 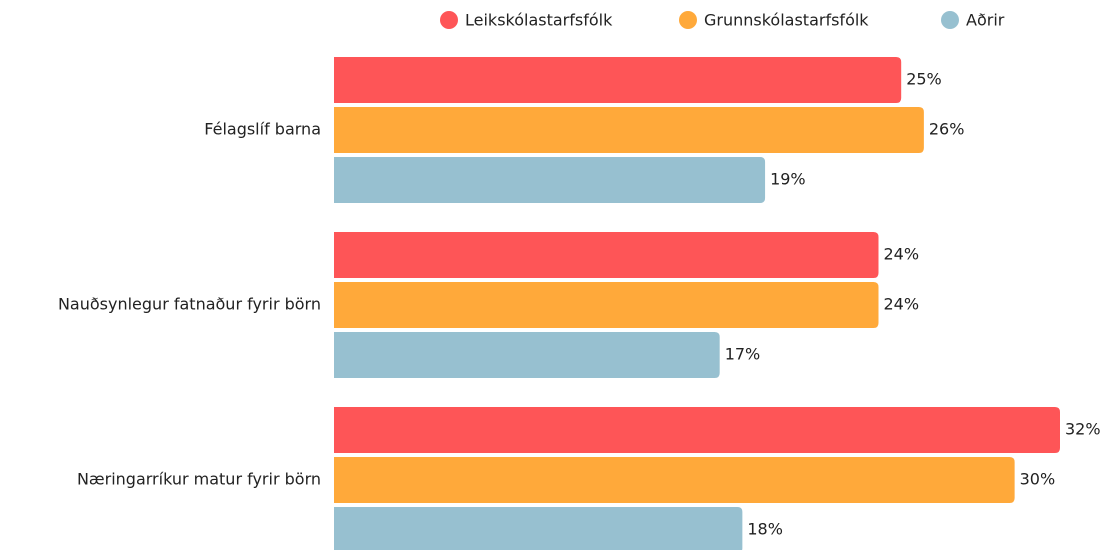 What do you see at coordinates (262, 129) in the screenshot?
I see `category-label: Félagslíf barna` at bounding box center [262, 129].